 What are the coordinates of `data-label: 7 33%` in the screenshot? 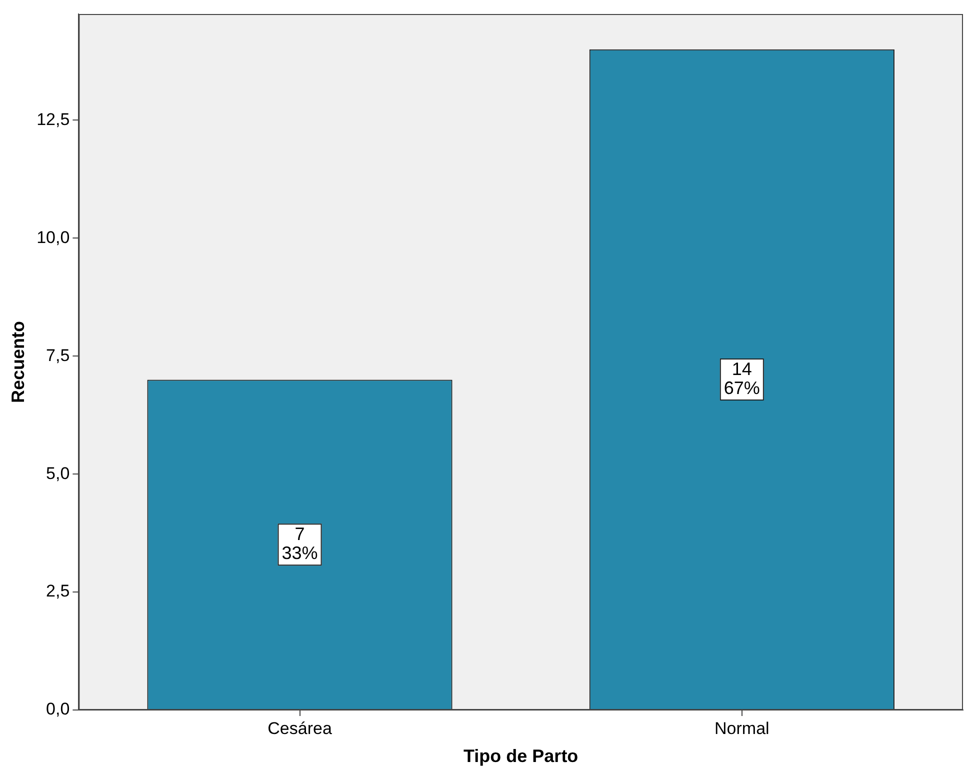 It's located at (300, 544).